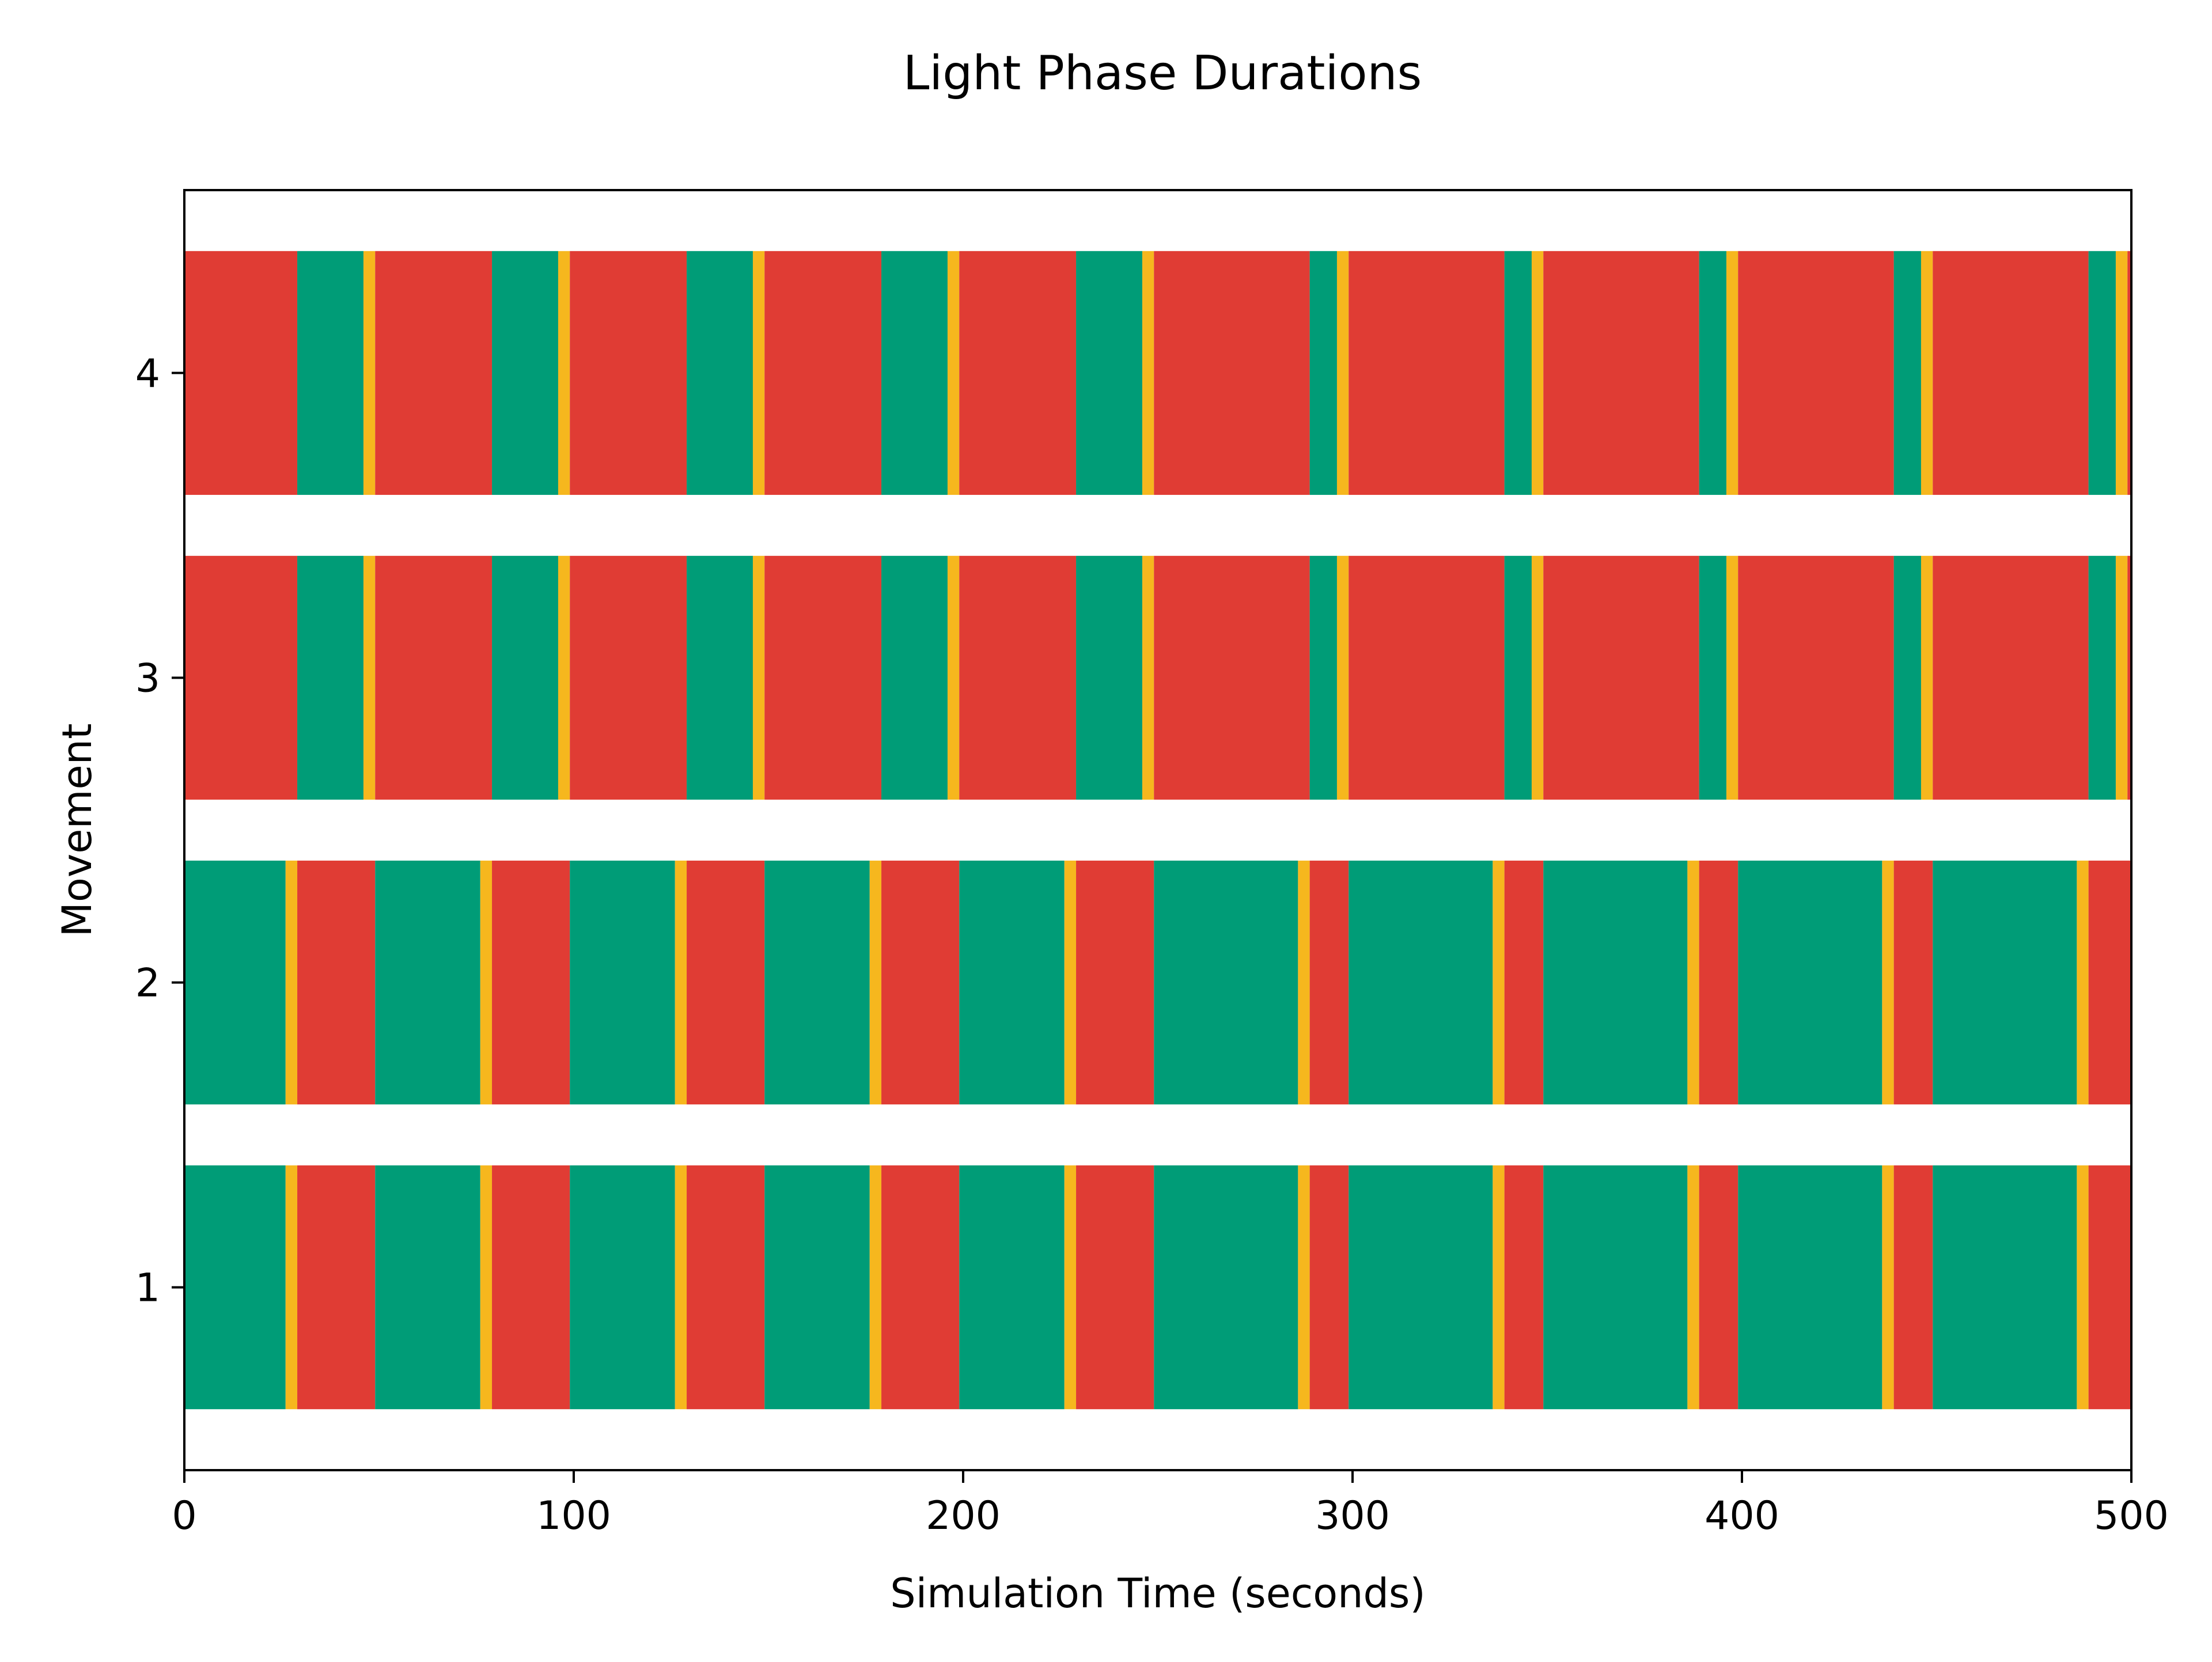 This screenshot has width=2212, height=1662. What do you see at coordinates (159, 831) in the screenshot?
I see `y-axis-ticks: 1 2 3 4` at bounding box center [159, 831].